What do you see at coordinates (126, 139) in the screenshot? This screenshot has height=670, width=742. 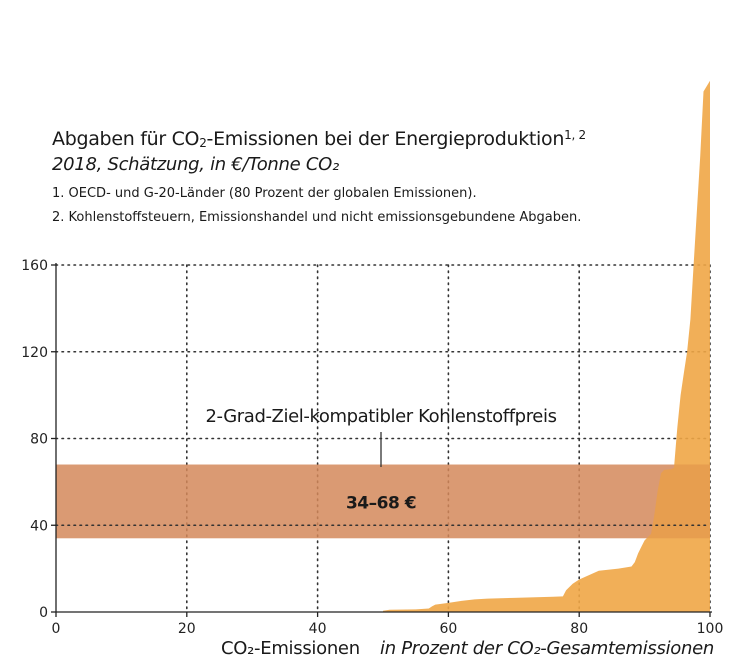 I see `chart-title-part1: Abgaben für CO` at bounding box center [126, 139].